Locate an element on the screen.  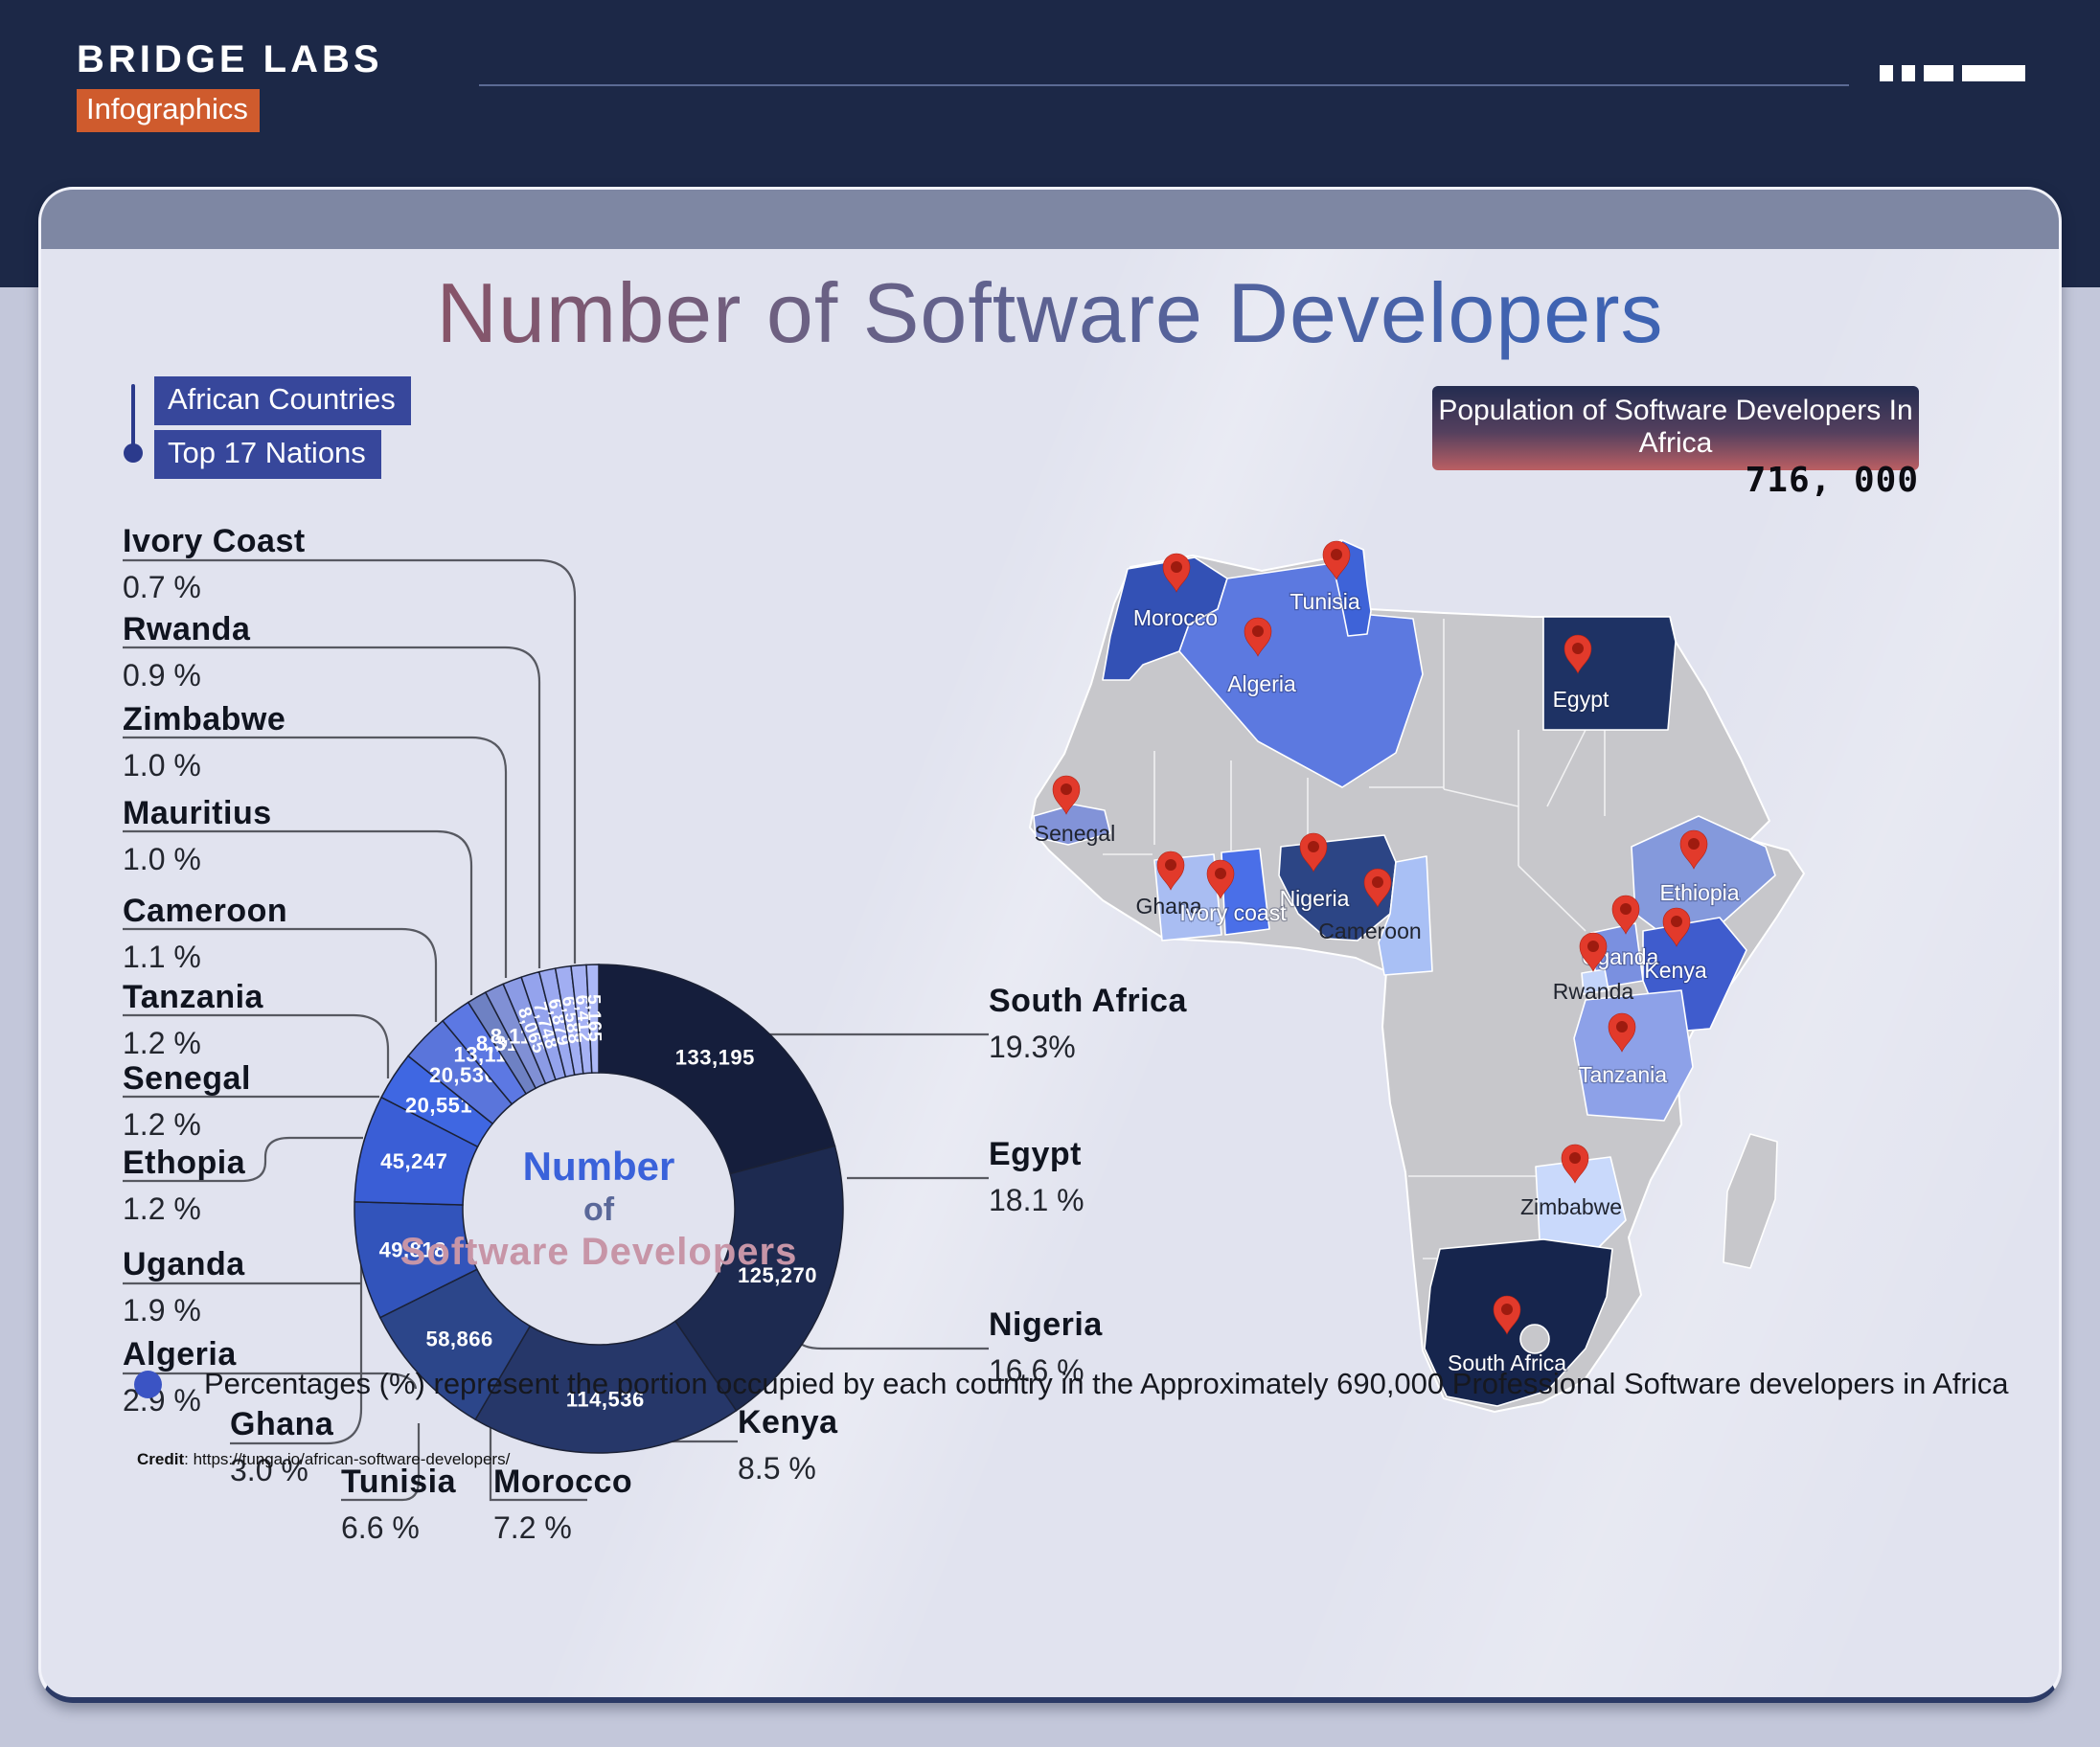
callout-mauritius: Mauritius 1.0 % is located at coordinates (197, 836).